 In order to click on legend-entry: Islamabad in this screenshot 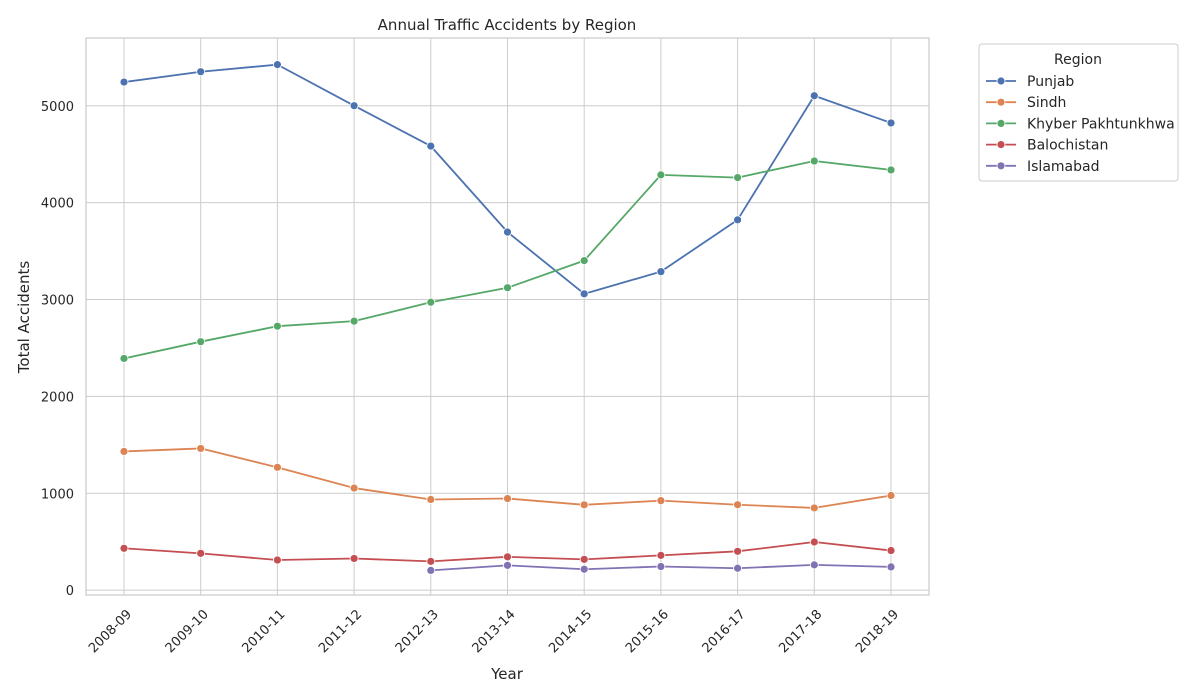, I will do `click(1042, 167)`.